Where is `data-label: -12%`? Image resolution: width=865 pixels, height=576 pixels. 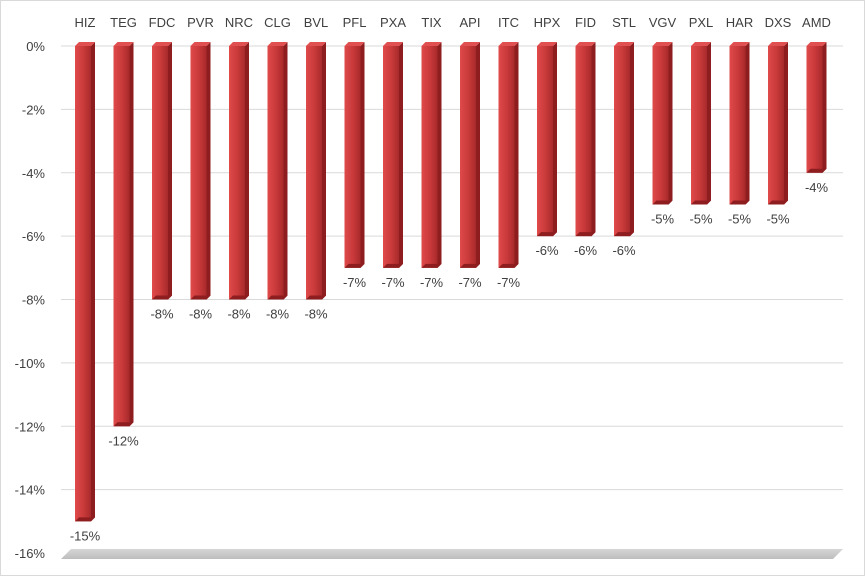 data-label: -12% is located at coordinates (123, 440).